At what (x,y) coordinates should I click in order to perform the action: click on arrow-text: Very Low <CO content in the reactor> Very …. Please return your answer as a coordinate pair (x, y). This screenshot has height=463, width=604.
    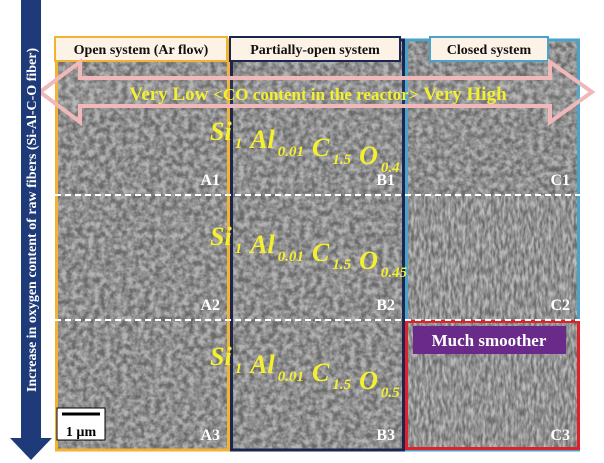
    Looking at the image, I should click on (318, 94).